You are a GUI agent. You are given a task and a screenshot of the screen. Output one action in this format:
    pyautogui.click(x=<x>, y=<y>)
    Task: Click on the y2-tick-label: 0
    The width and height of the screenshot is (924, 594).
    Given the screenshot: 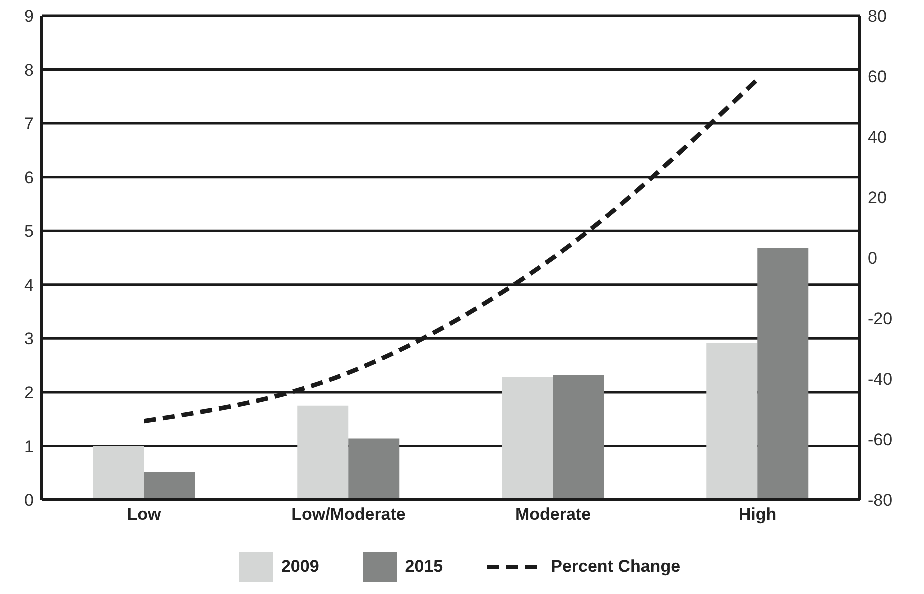 What is the action you would take?
    pyautogui.click(x=873, y=258)
    